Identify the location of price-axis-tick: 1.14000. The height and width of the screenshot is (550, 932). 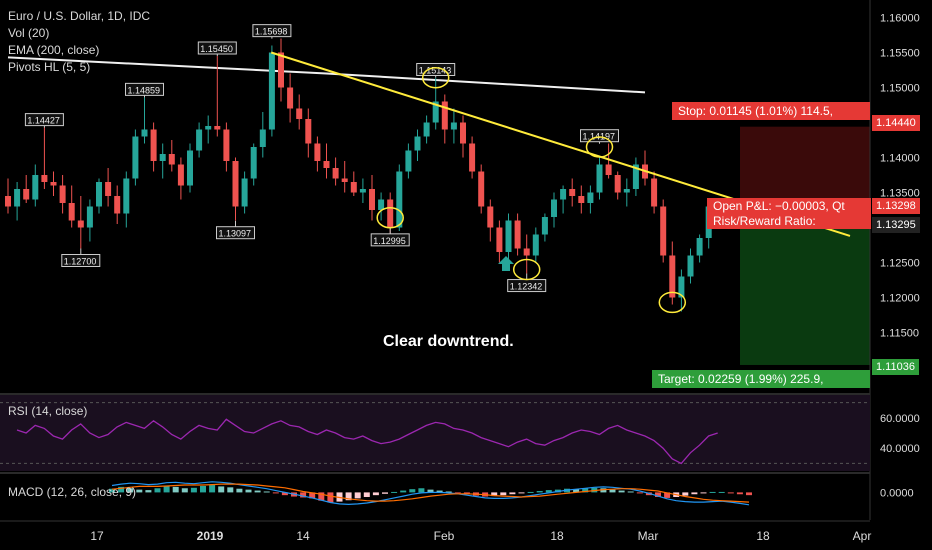
(900, 159).